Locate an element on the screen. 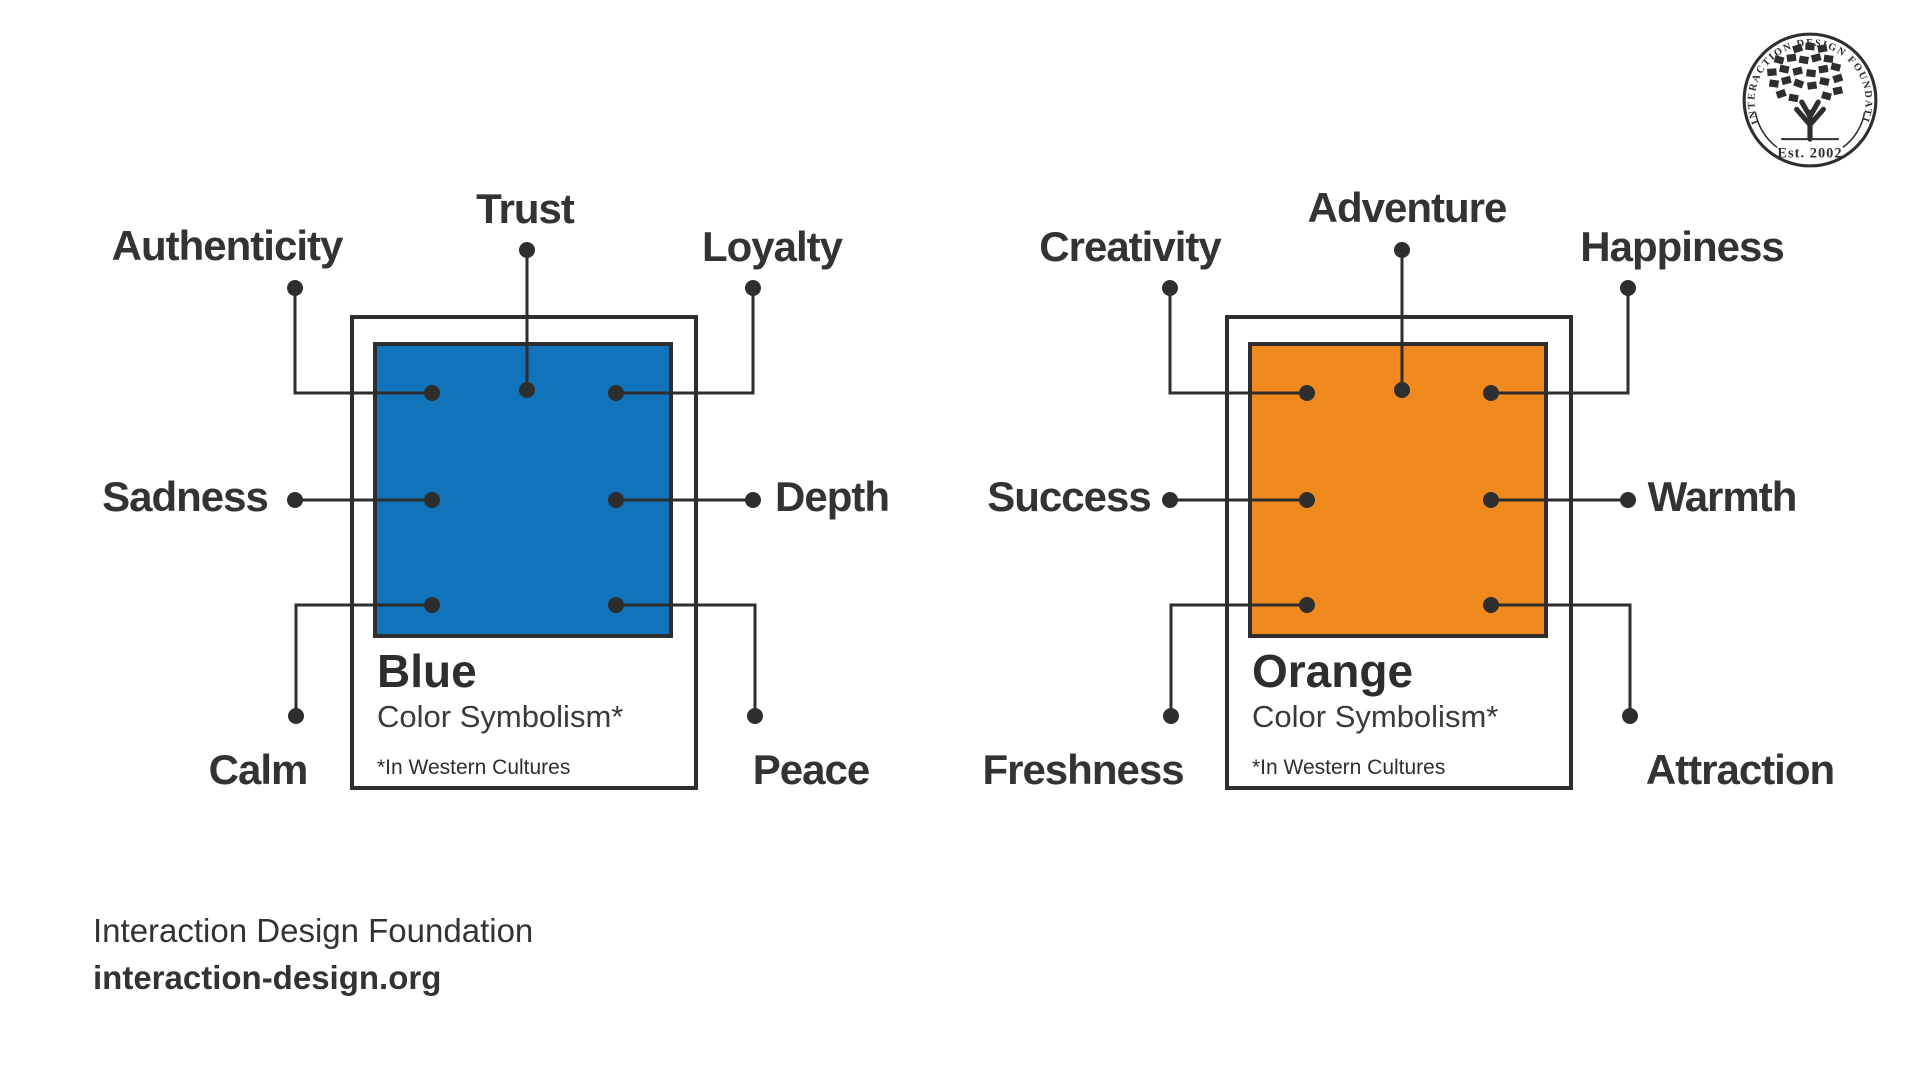 Image resolution: width=1921 pixels, height=1080 pixels. label-peace: Peace is located at coordinates (811, 769).